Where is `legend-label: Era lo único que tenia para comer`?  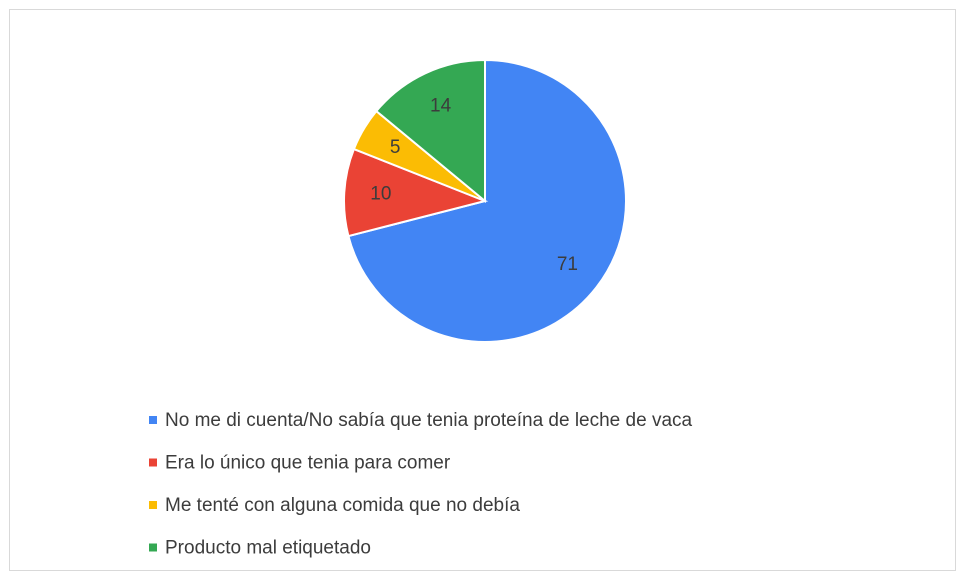 legend-label: Era lo único que tenia para comer is located at coordinates (308, 463).